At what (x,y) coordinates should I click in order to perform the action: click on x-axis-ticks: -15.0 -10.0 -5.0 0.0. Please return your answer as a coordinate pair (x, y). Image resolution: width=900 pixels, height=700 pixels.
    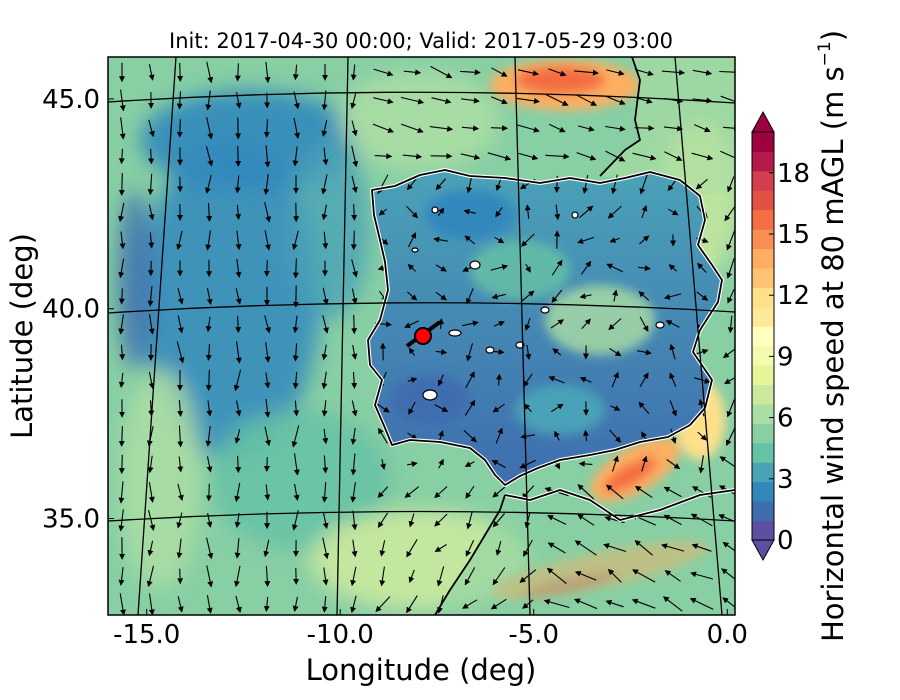
    Looking at the image, I should click on (430, 629).